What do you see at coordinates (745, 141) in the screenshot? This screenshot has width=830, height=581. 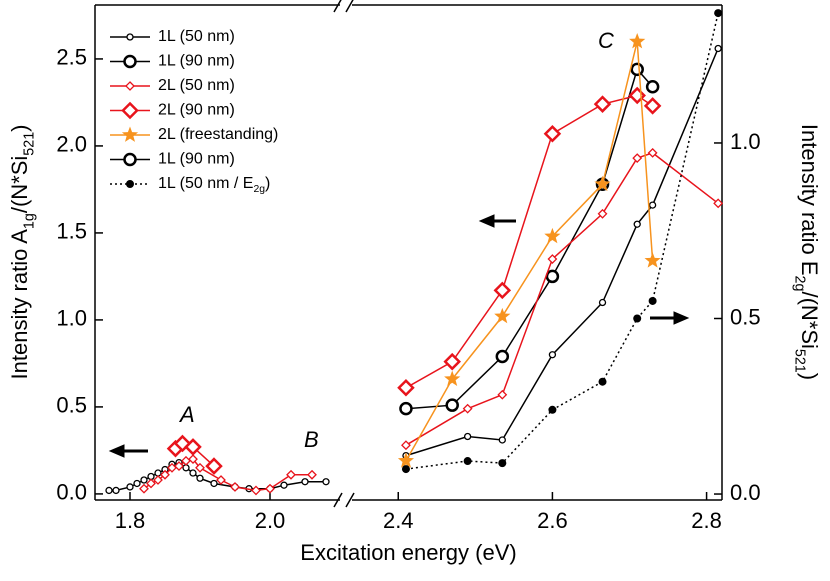 I see `y2-tick-label: 1.0` at bounding box center [745, 141].